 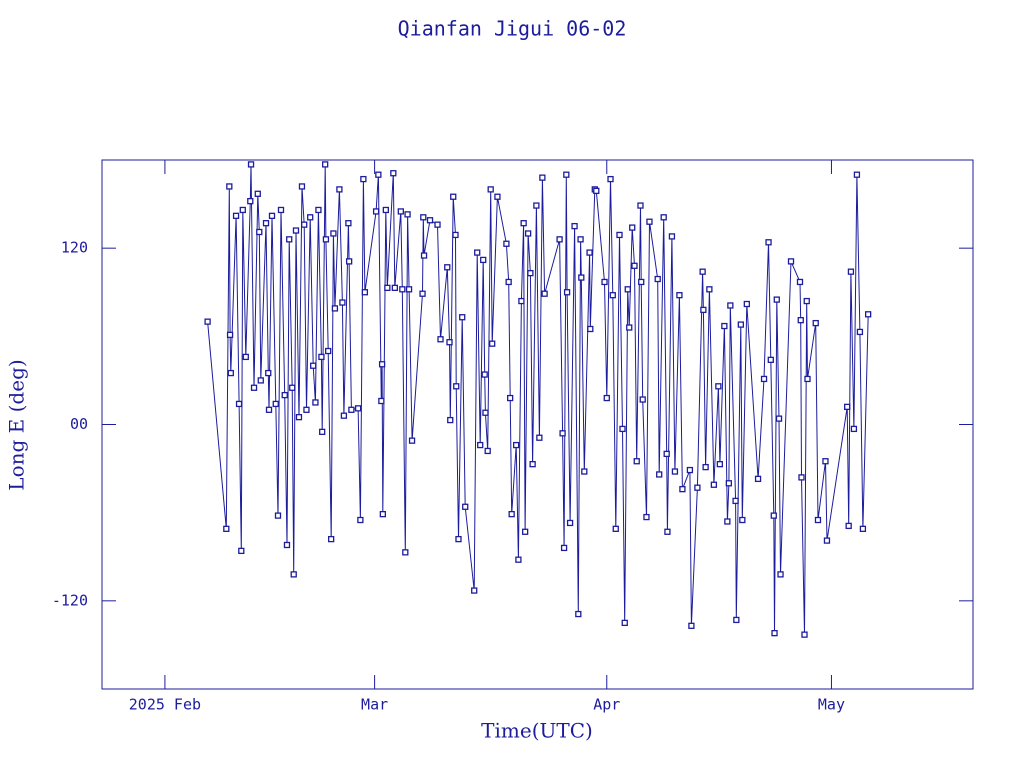 I want to click on chart-title: Qianfan Jigui 06-02, so click(x=512, y=29).